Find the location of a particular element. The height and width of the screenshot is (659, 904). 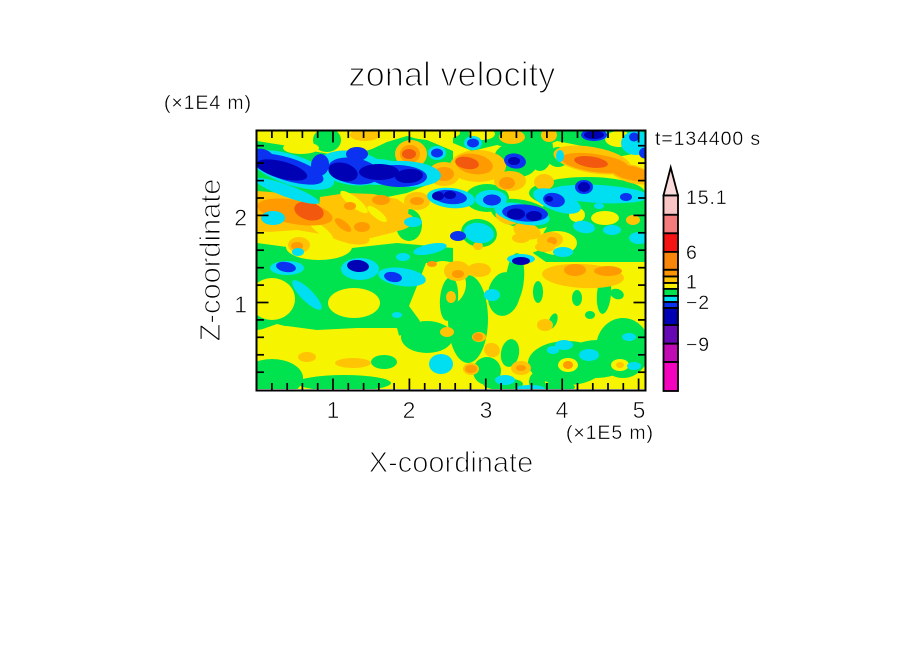

svg-text: 5 is located at coordinates (639, 410).